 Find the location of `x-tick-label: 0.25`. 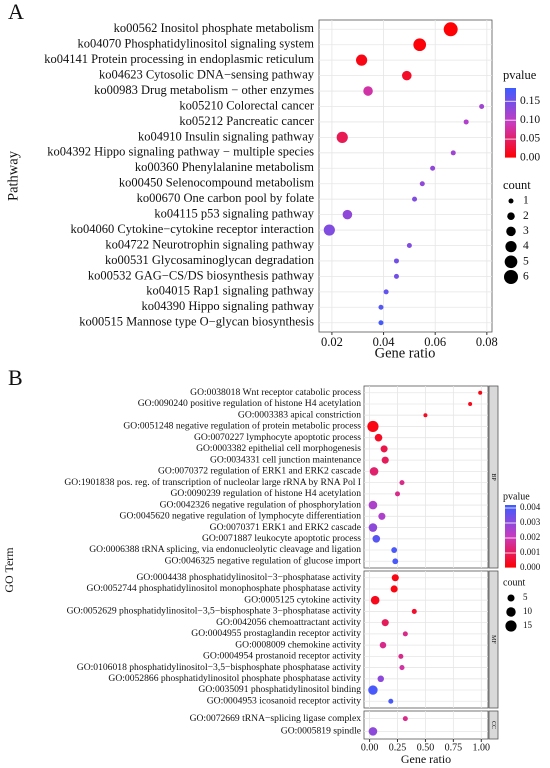

x-tick-label: 0.25 is located at coordinates (398, 747).